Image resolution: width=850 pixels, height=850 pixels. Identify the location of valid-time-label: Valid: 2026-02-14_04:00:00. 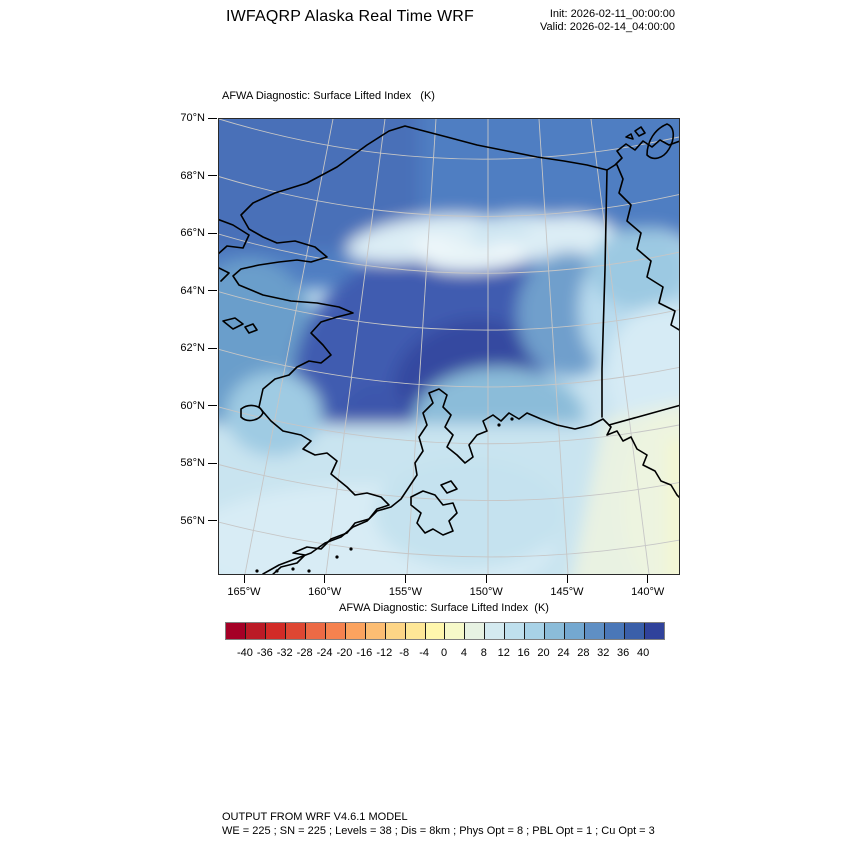
(607, 27).